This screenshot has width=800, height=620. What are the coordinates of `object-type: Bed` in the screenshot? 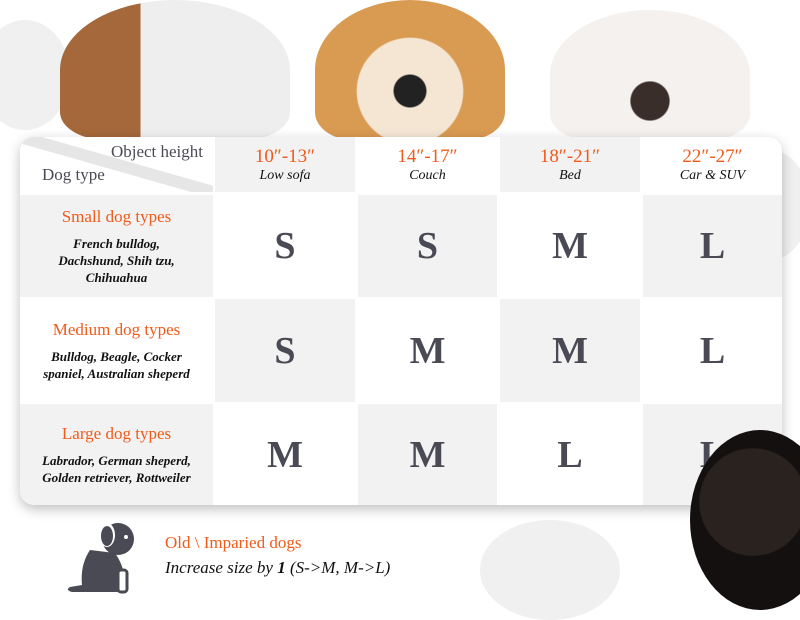 It's located at (570, 175).